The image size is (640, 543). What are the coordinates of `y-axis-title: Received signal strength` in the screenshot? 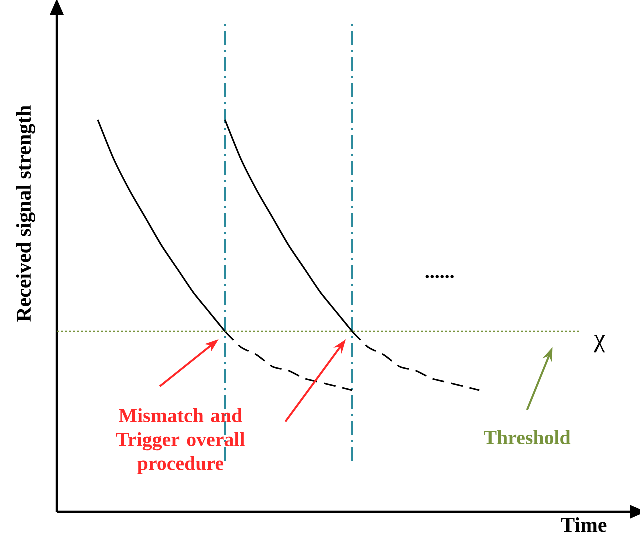 It's located at (26, 214).